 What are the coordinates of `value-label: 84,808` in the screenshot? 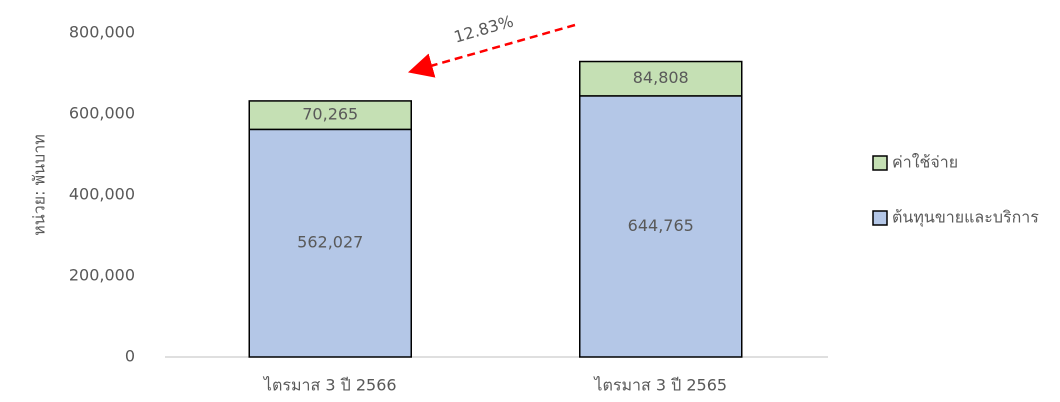 It's located at (661, 77).